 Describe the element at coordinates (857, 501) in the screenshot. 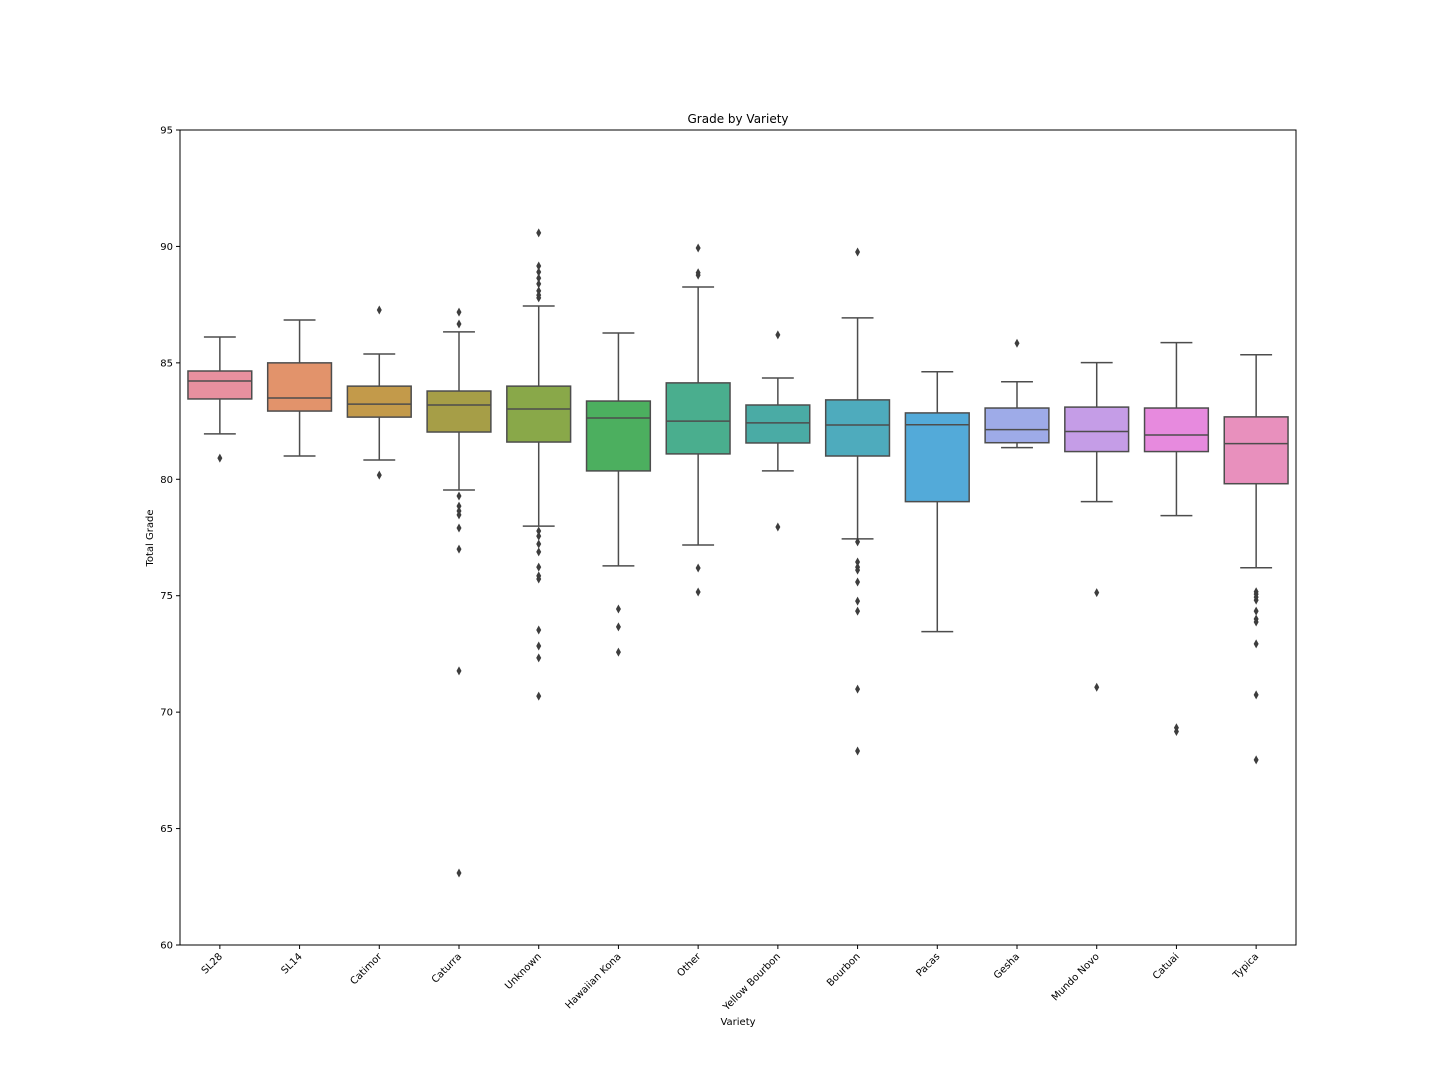

I see `box-bourbon` at that location.